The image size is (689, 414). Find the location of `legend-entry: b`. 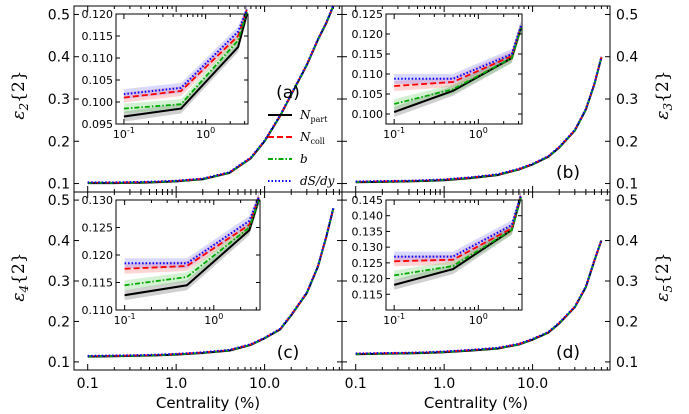

legend-entry: b is located at coordinates (304, 159).